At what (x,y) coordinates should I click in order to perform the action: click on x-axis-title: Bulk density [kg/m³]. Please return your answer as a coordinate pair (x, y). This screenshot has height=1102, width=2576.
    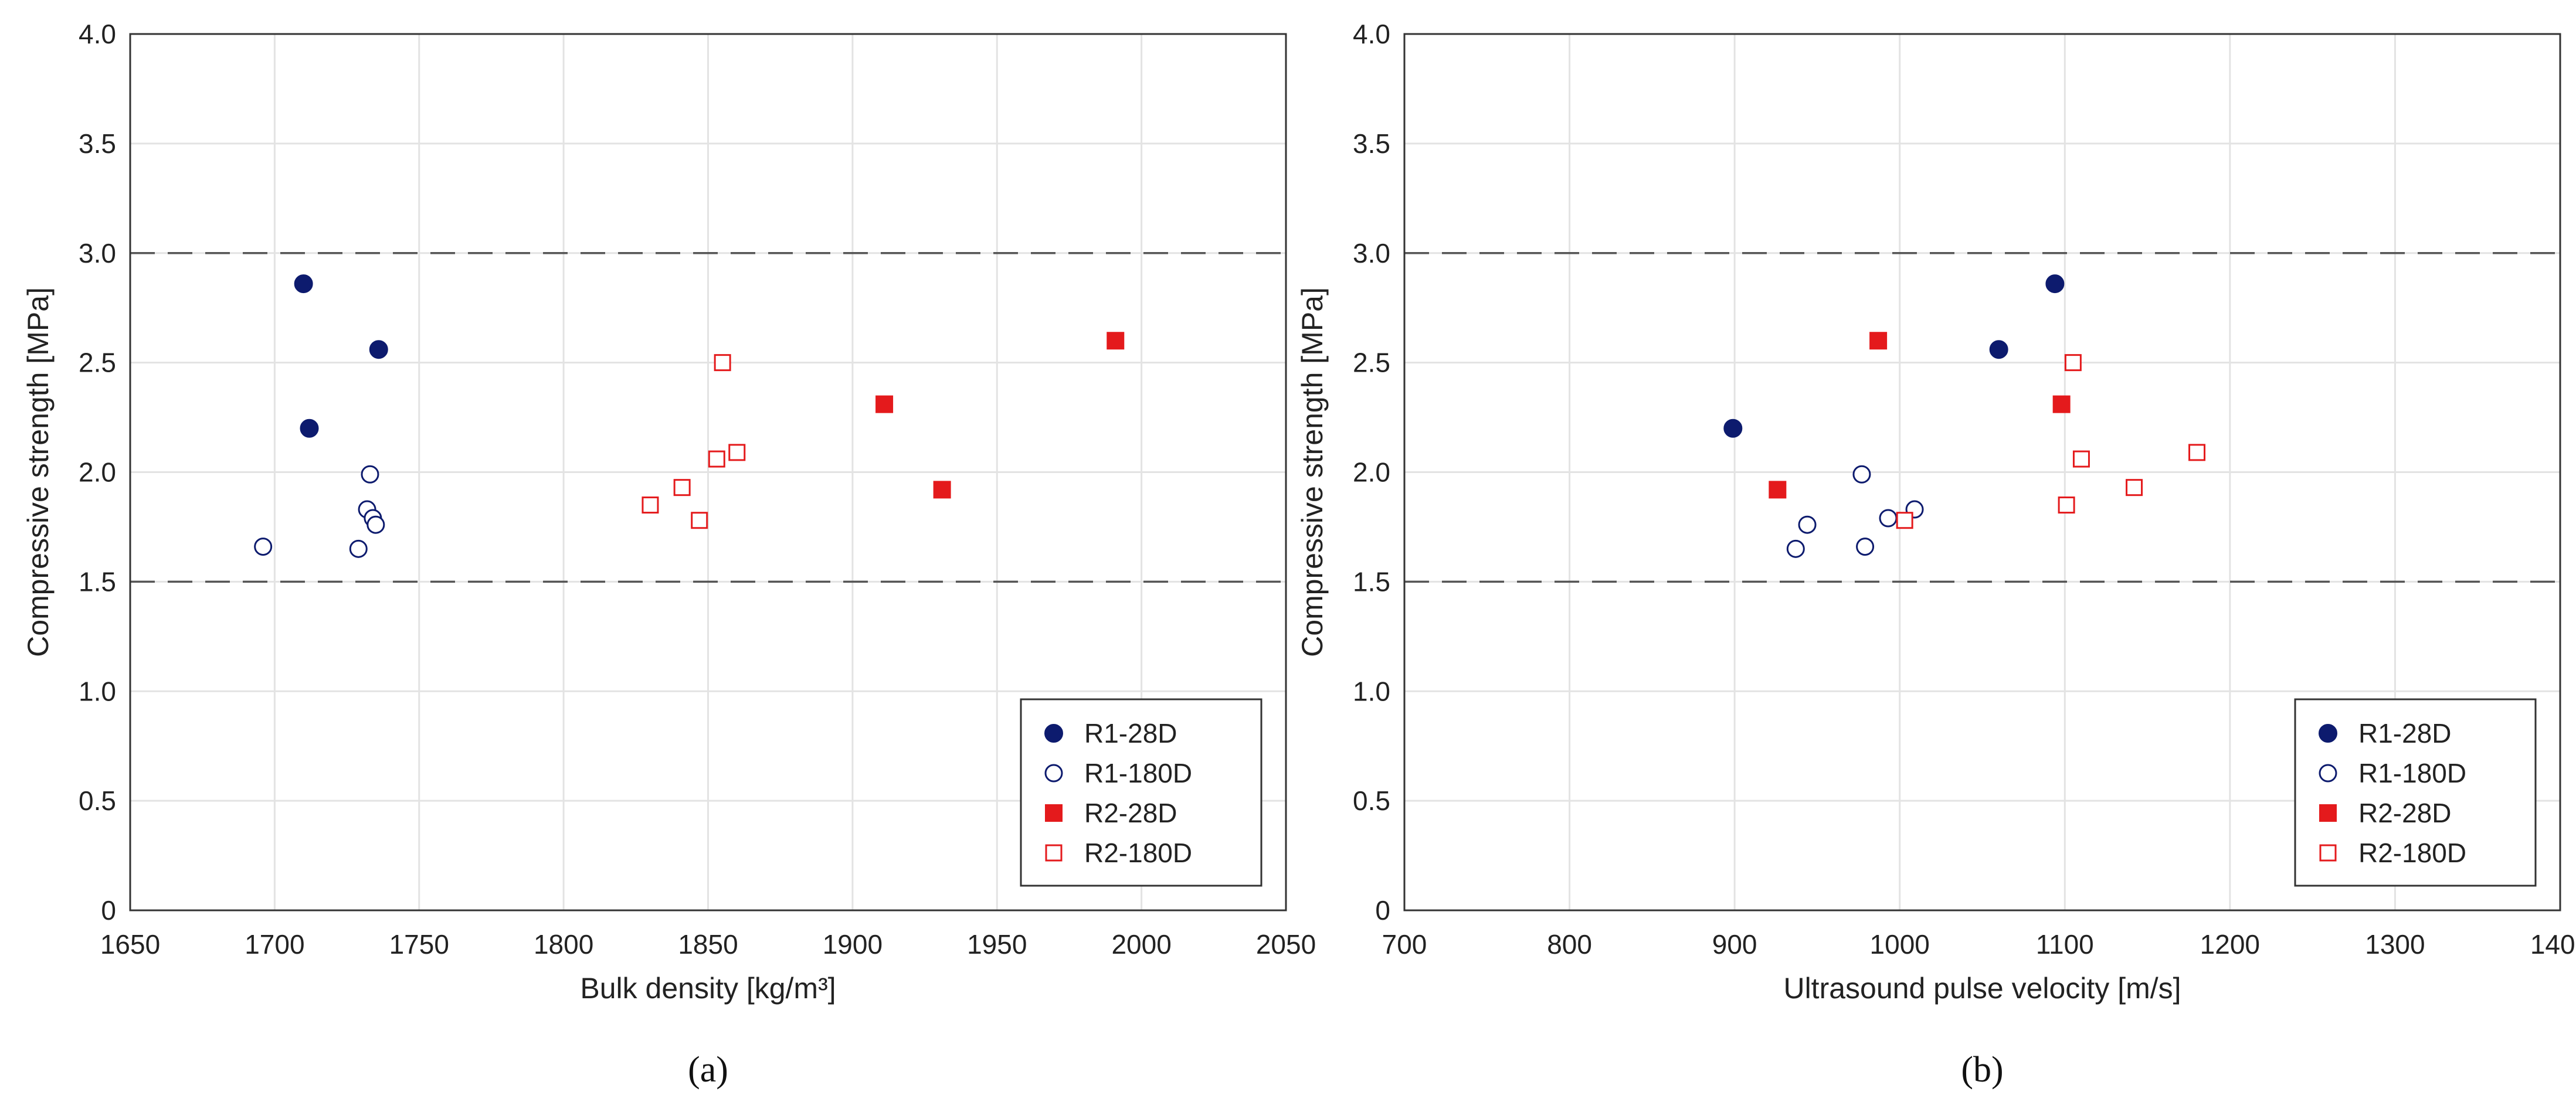
    Looking at the image, I should click on (708, 989).